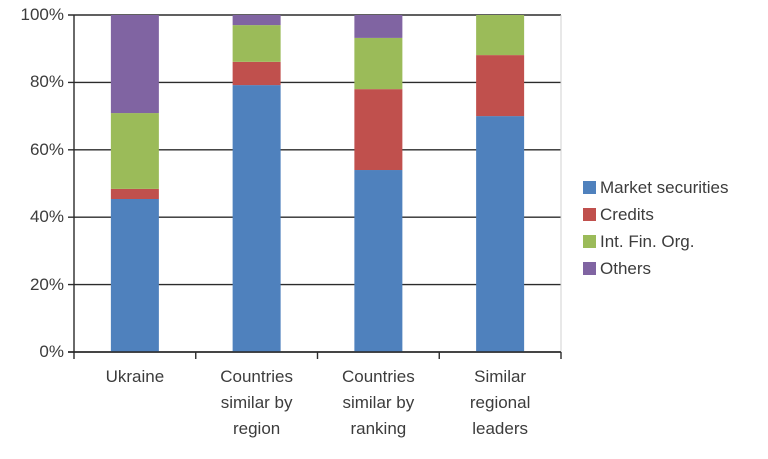 This screenshot has width=768, height=459. What do you see at coordinates (42, 14) in the screenshot?
I see `y-tick-label: 100%` at bounding box center [42, 14].